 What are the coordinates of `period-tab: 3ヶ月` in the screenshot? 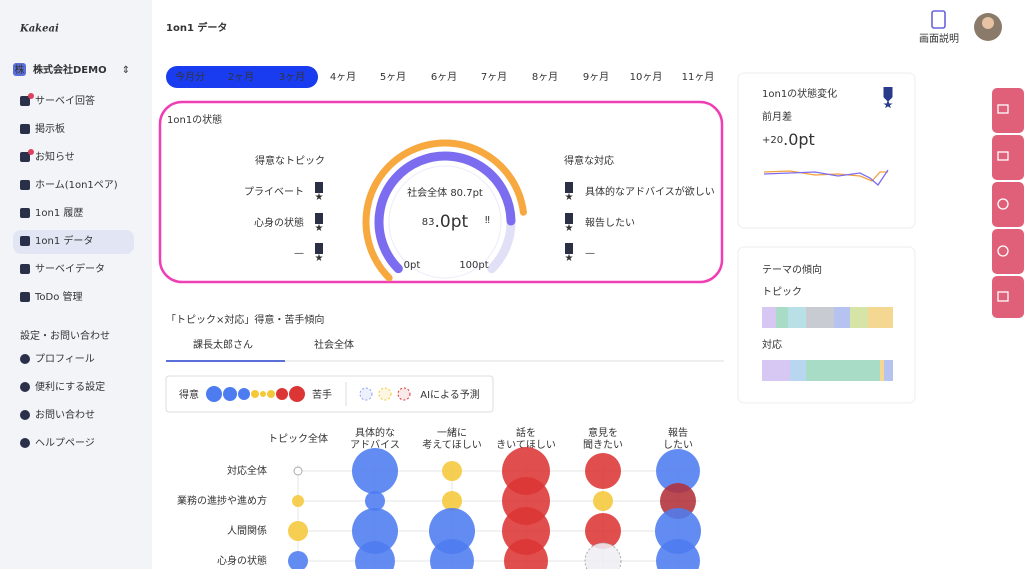 It's located at (292, 77).